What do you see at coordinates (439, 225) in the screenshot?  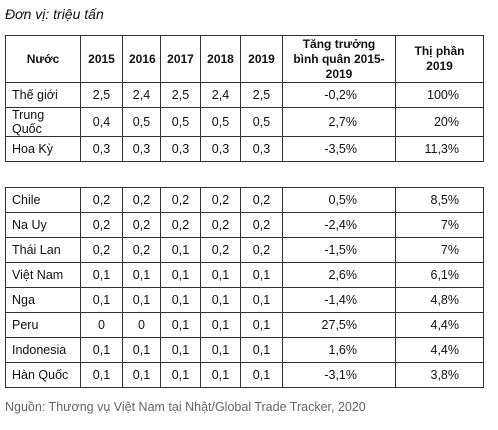 I see `table-cell: 7%` at bounding box center [439, 225].